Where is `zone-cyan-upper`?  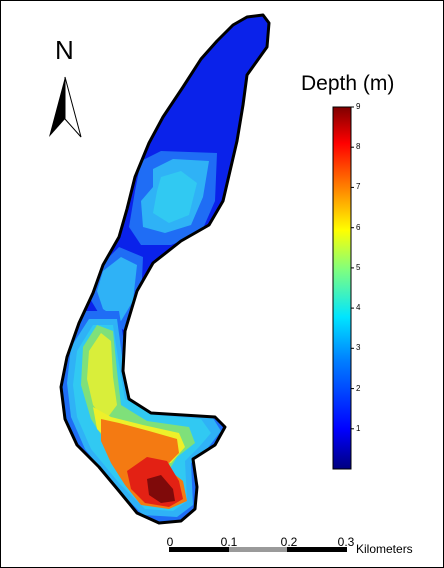 zone-cyan-upper is located at coordinates (175, 197).